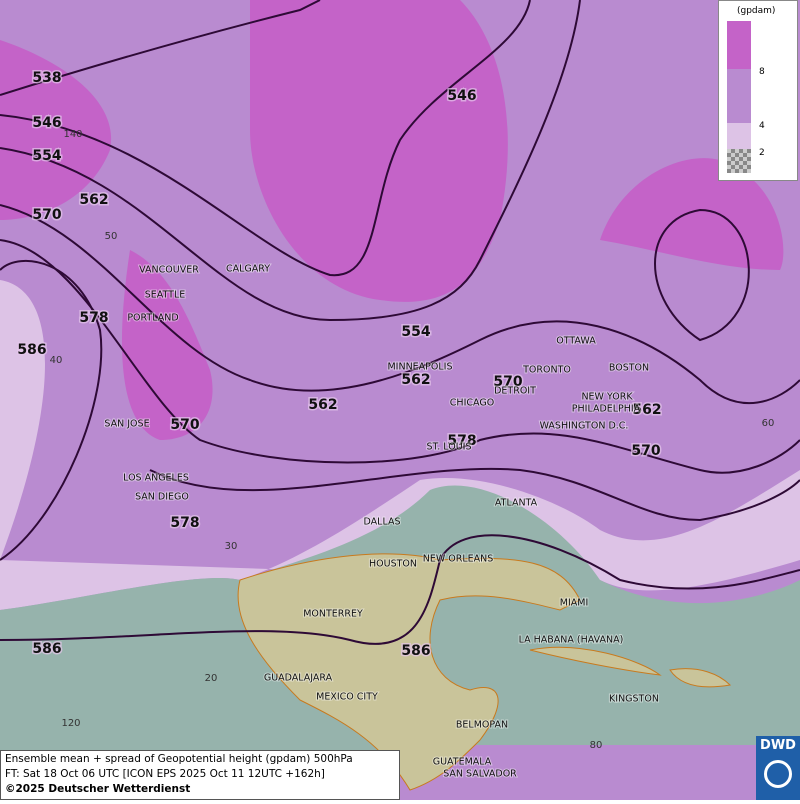 The height and width of the screenshot is (804, 800). What do you see at coordinates (574, 603) in the screenshot?
I see `city-label: MIAMI` at bounding box center [574, 603].